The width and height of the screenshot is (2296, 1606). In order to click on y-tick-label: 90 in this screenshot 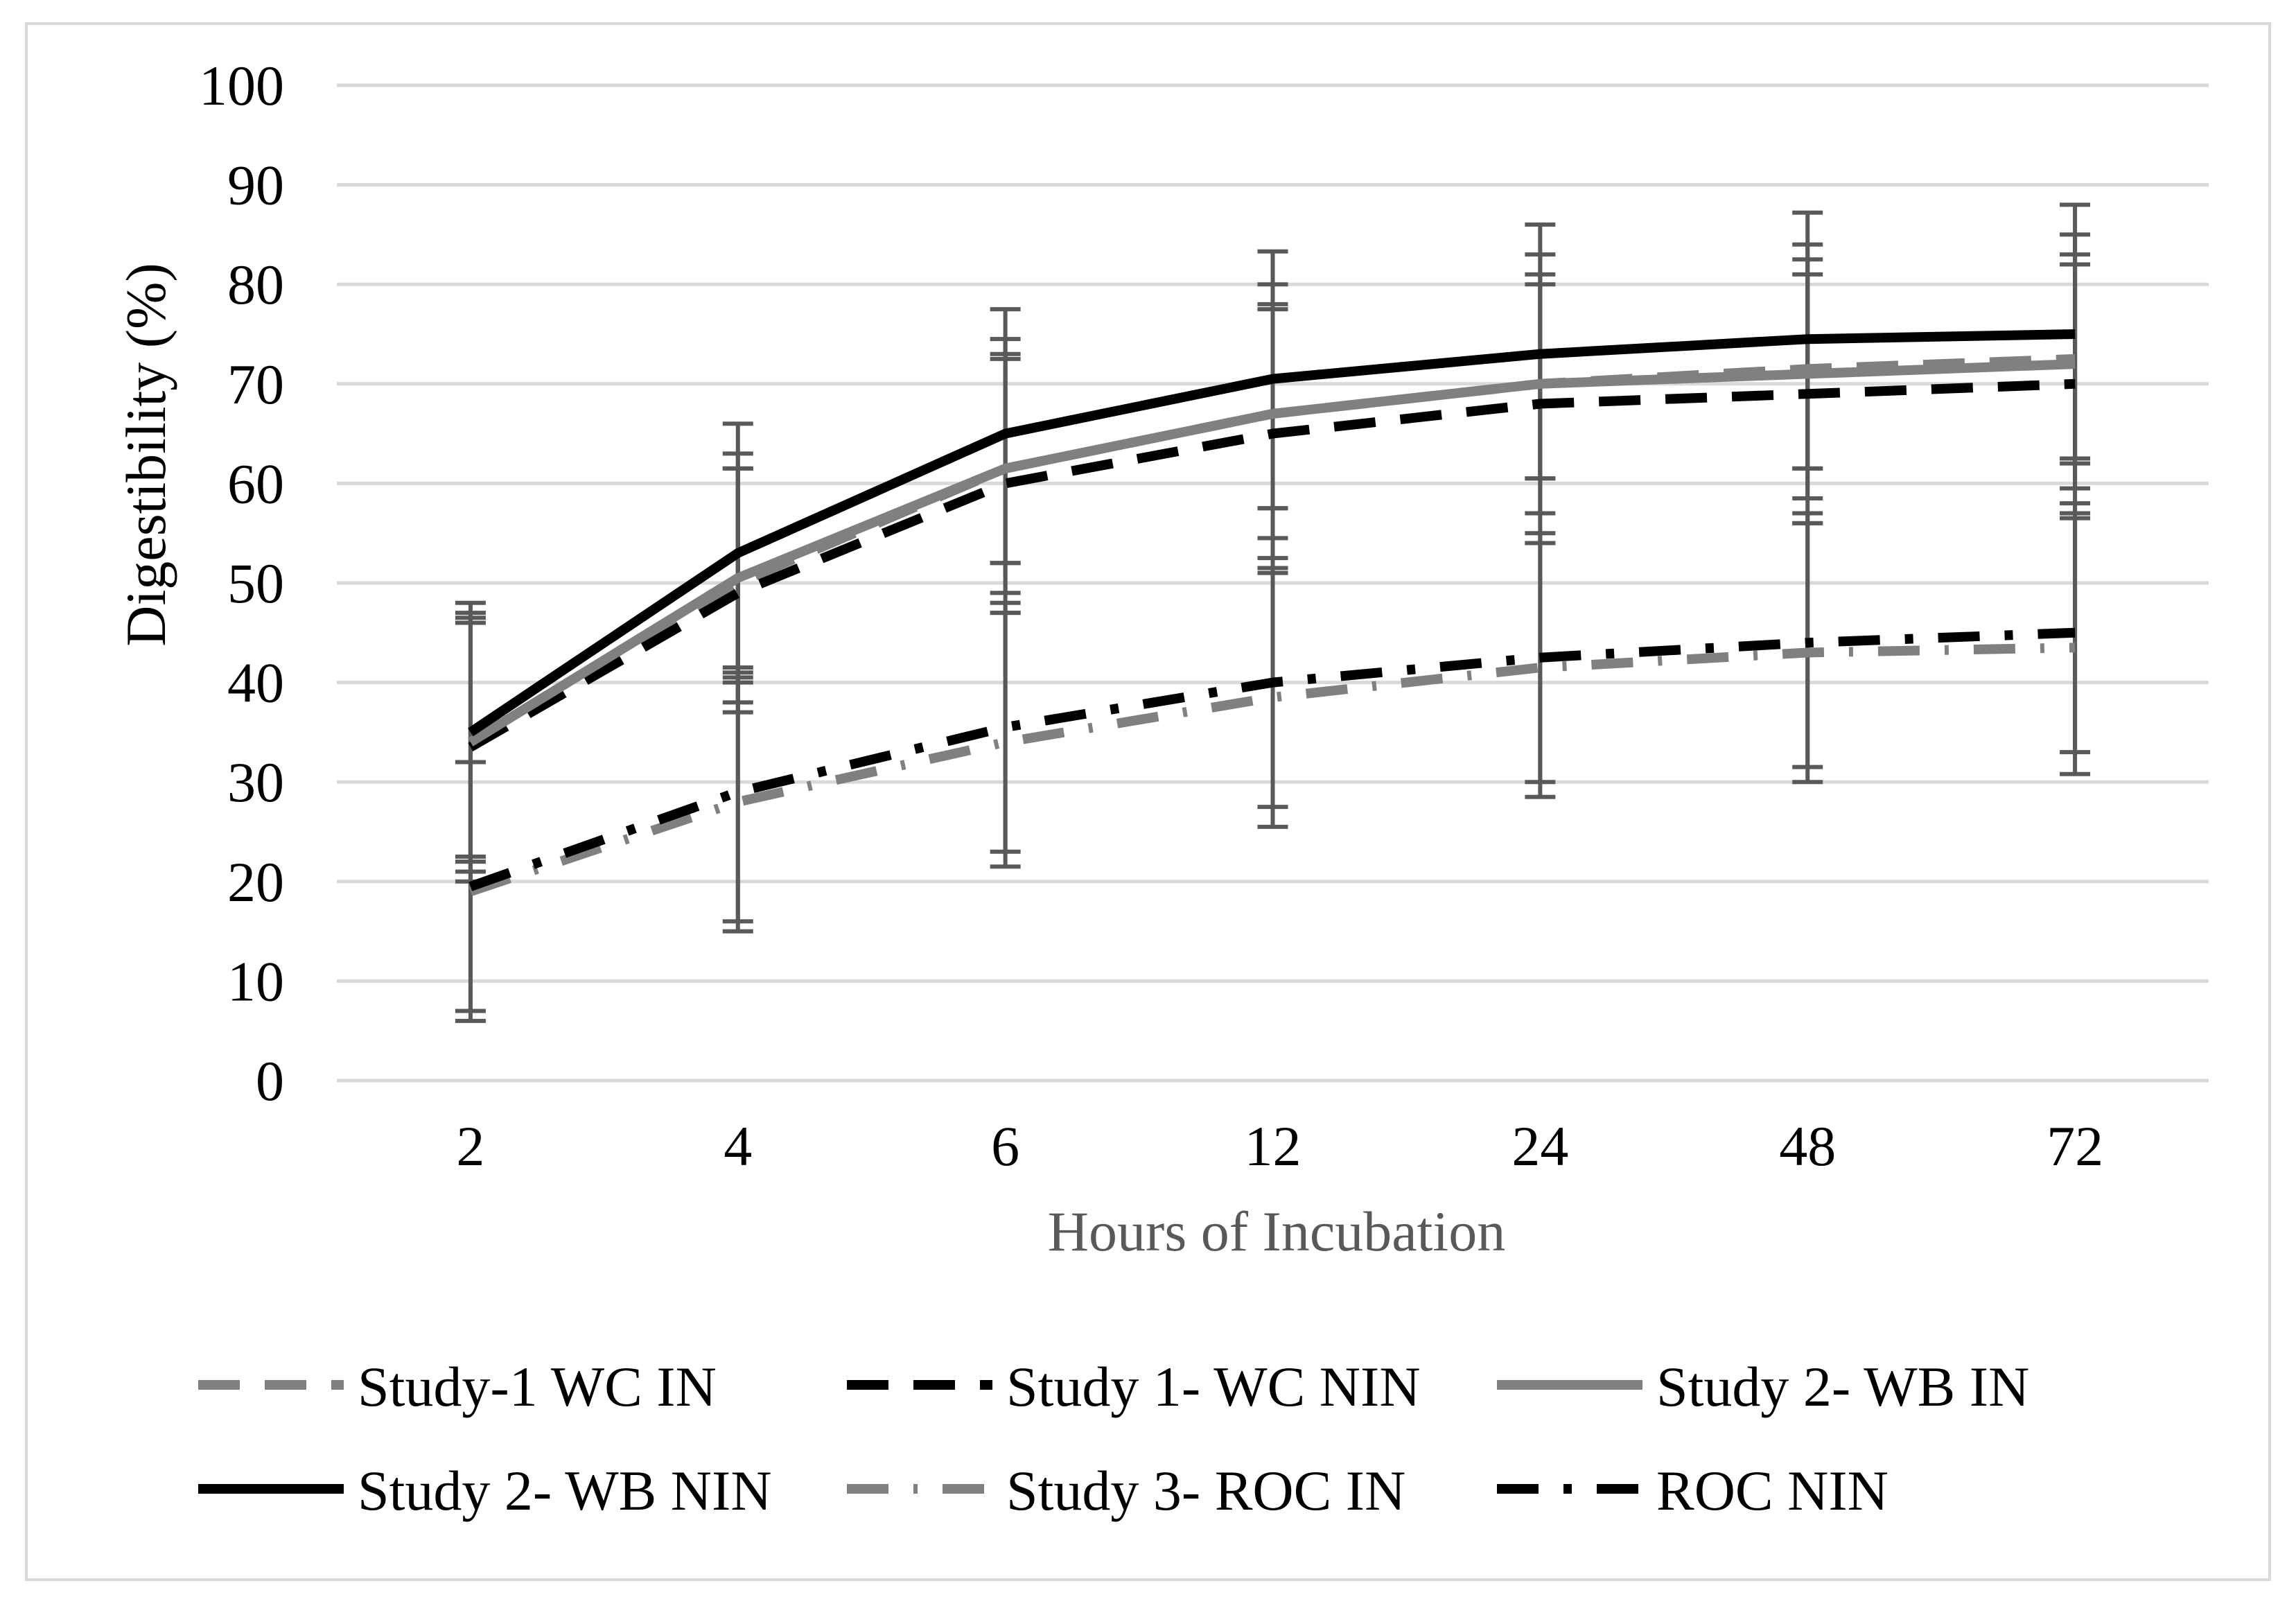, I will do `click(255, 185)`.